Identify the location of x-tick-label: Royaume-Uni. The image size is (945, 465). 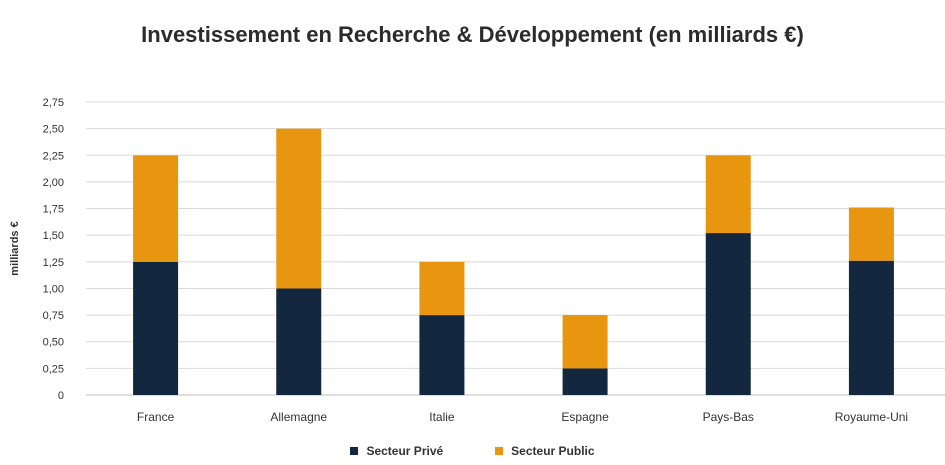
(871, 417).